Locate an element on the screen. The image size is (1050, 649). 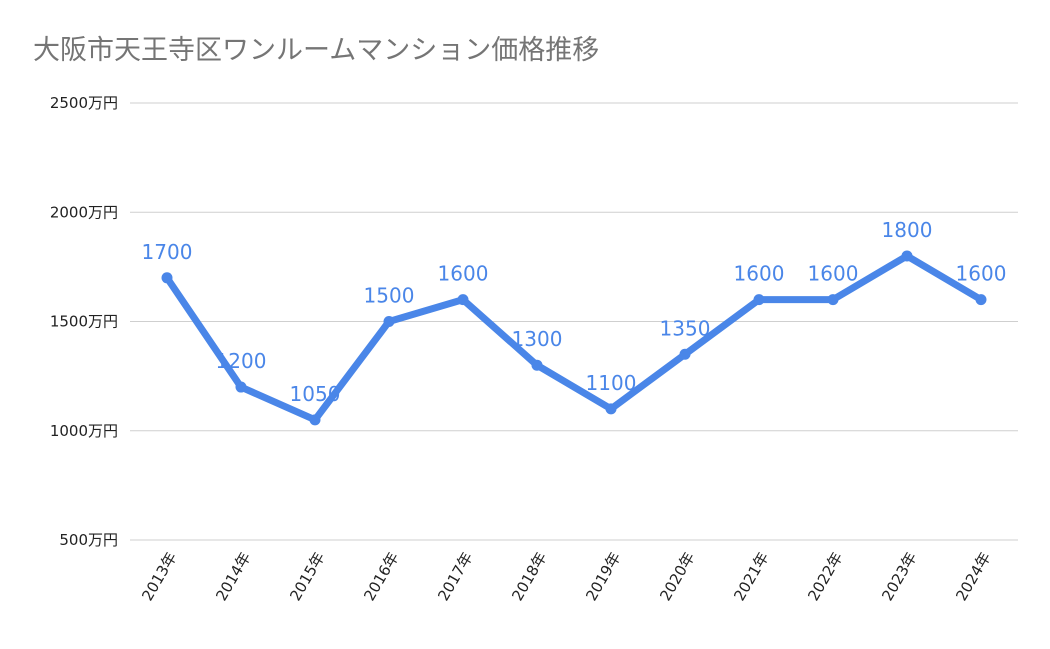
data-label: 1050 is located at coordinates (315, 394).